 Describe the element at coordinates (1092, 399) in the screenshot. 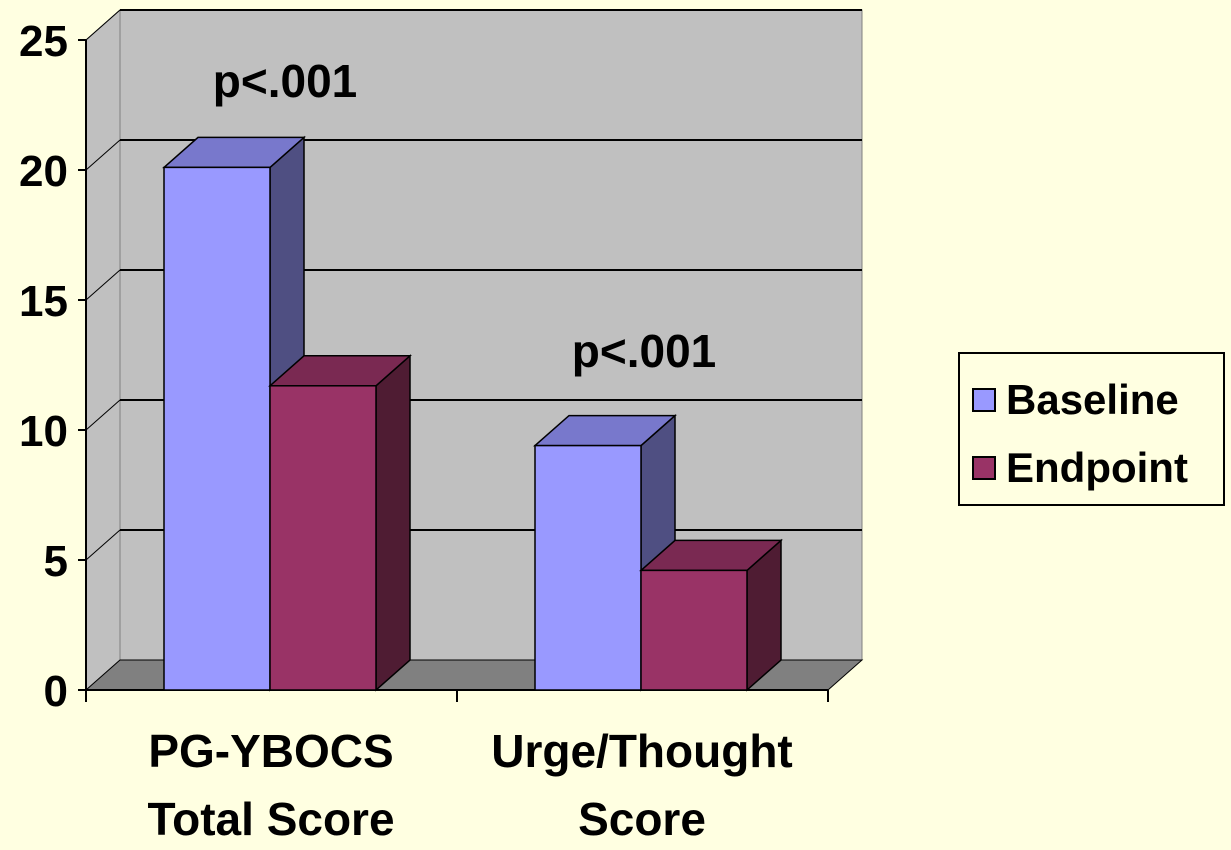

I see `legend-label-baseline: Baseline` at that location.